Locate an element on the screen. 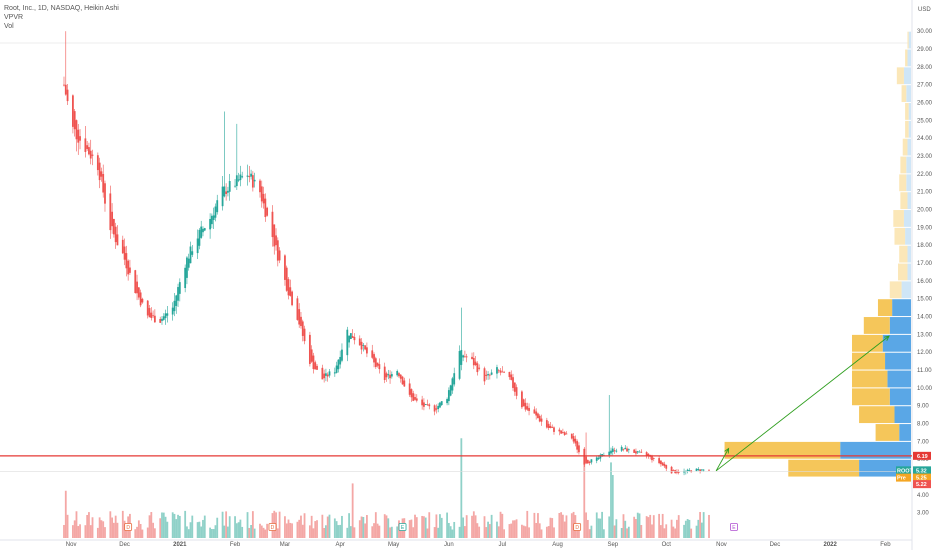  event-markers: D D DE E is located at coordinates (431, 527).